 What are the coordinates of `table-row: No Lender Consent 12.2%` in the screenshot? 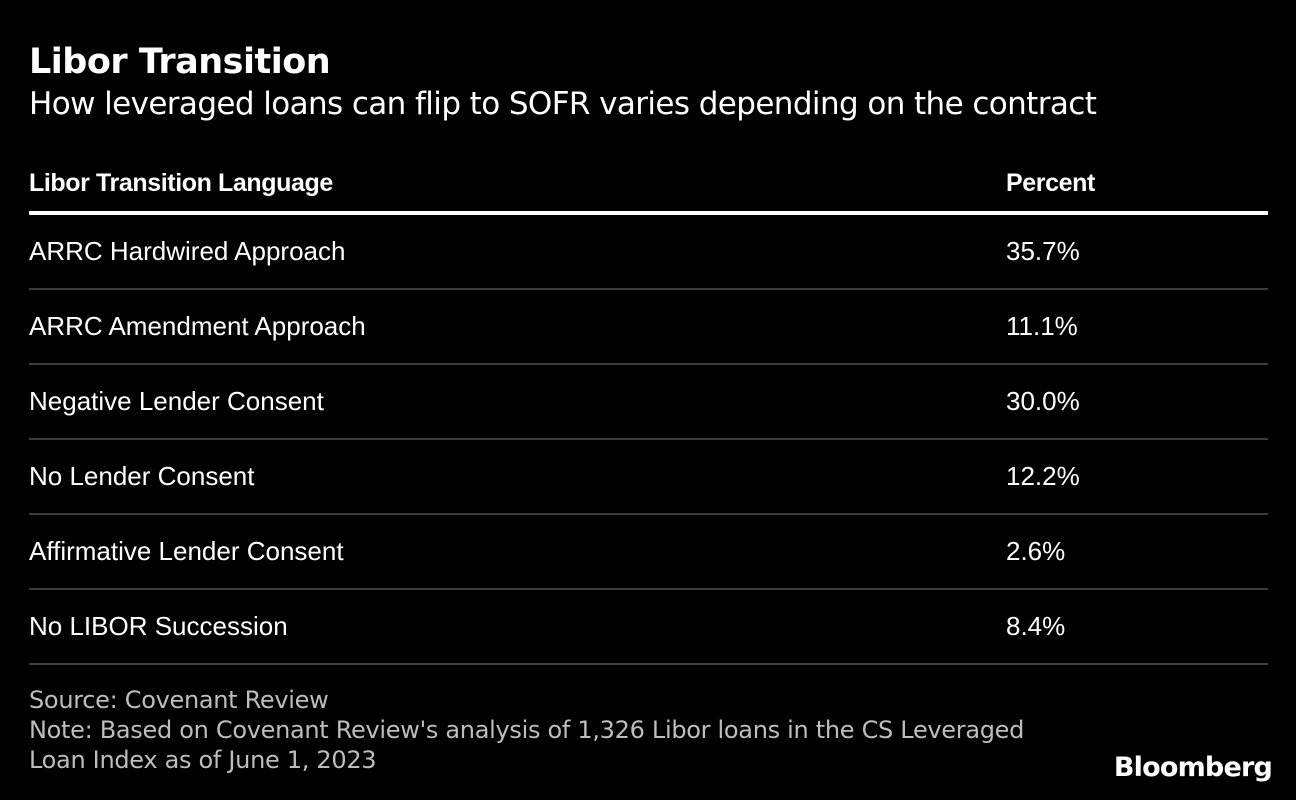 It's located at (648, 477).